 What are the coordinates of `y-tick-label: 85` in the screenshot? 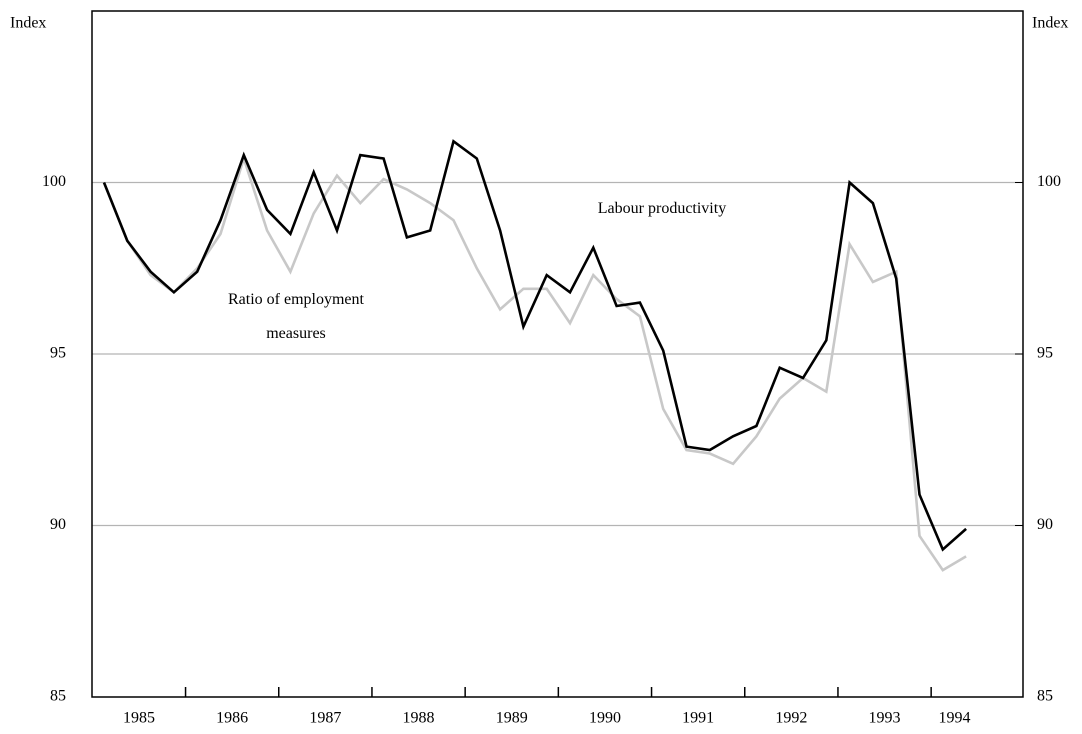 It's located at (58, 696).